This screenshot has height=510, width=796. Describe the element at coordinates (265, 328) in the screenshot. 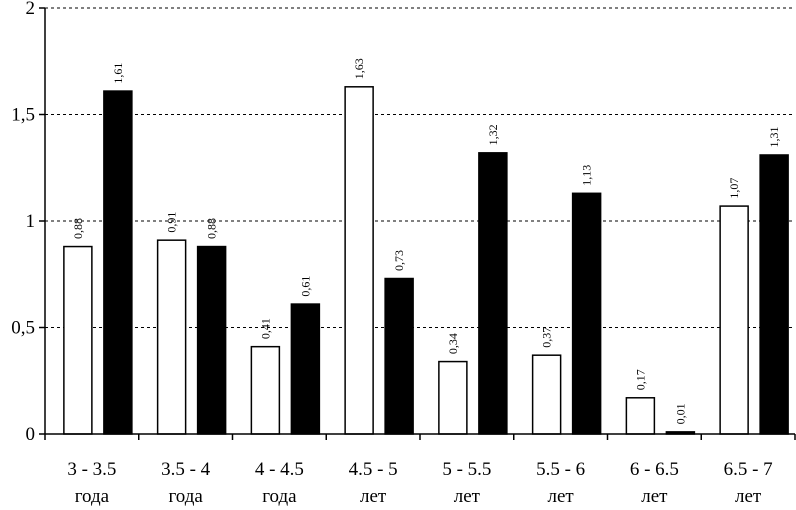

I see `data-label: 0,41` at that location.